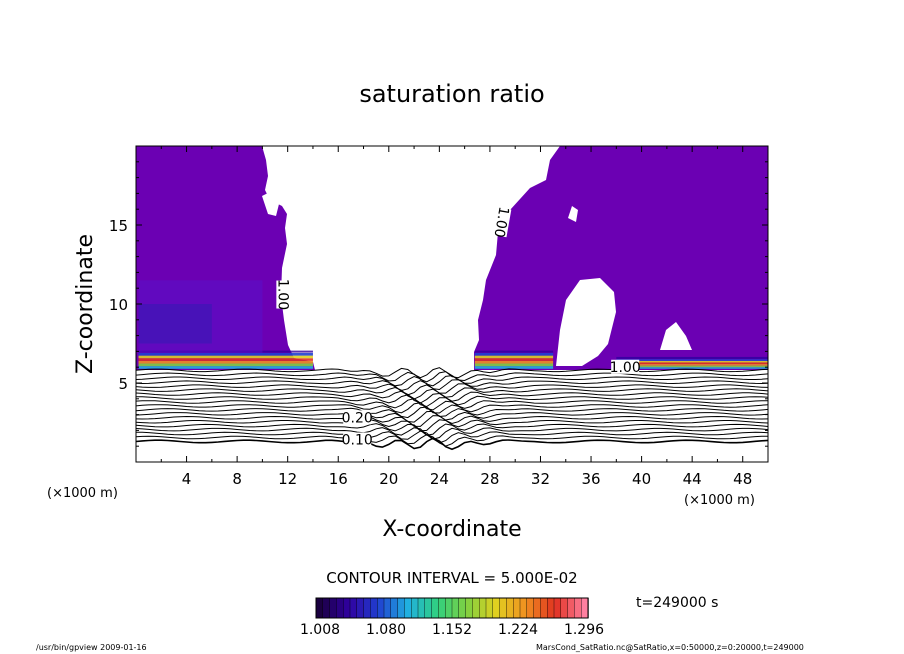 Image resolution: width=904 pixels, height=654 pixels. What do you see at coordinates (451, 578) in the screenshot?
I see `contour-interval-text: CONTOUR INTERVAL = 5.000E-02` at bounding box center [451, 578].